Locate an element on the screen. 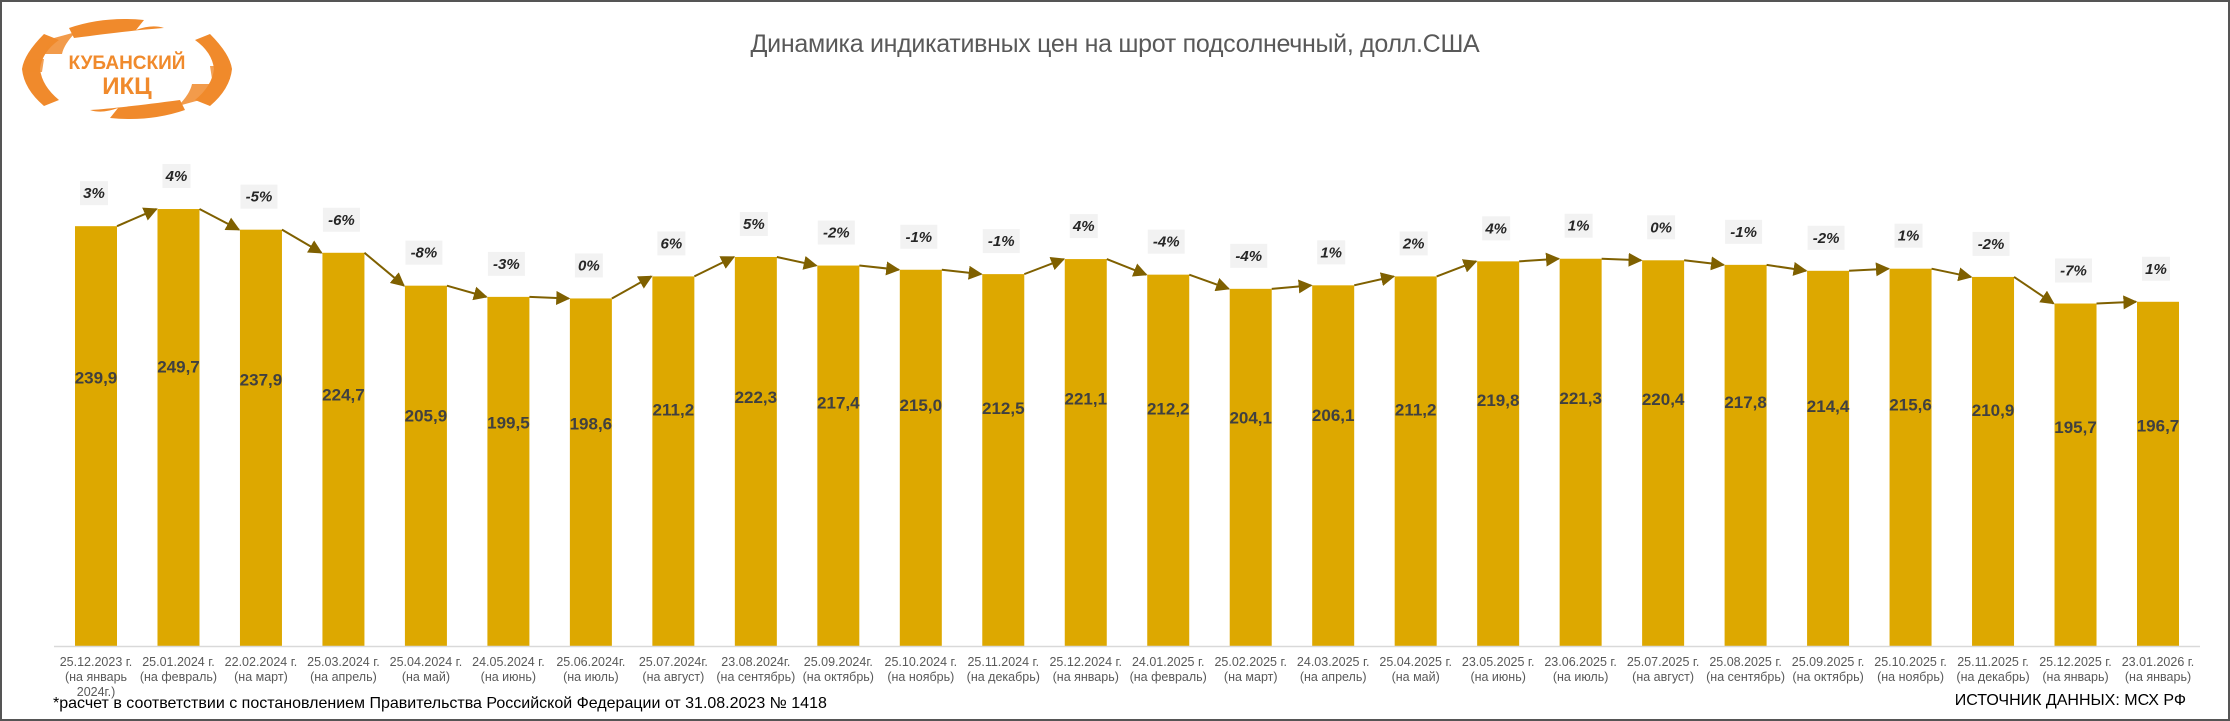 This screenshot has height=721, width=2230. x-tick-label: 25.12.2025 г. is located at coordinates (2075, 662).